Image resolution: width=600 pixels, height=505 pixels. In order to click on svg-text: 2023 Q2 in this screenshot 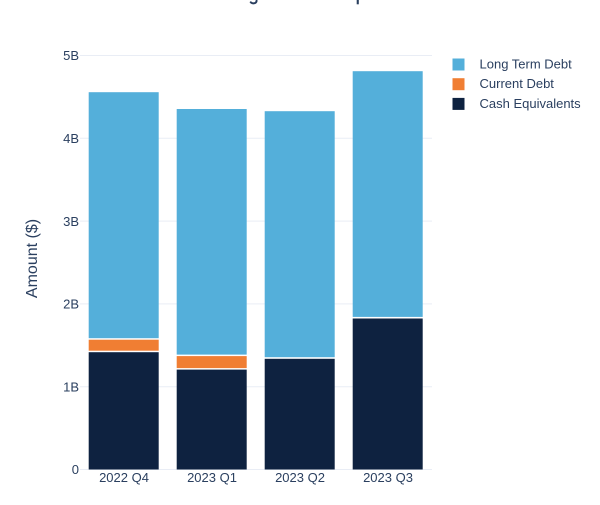, I will do `click(300, 477)`.